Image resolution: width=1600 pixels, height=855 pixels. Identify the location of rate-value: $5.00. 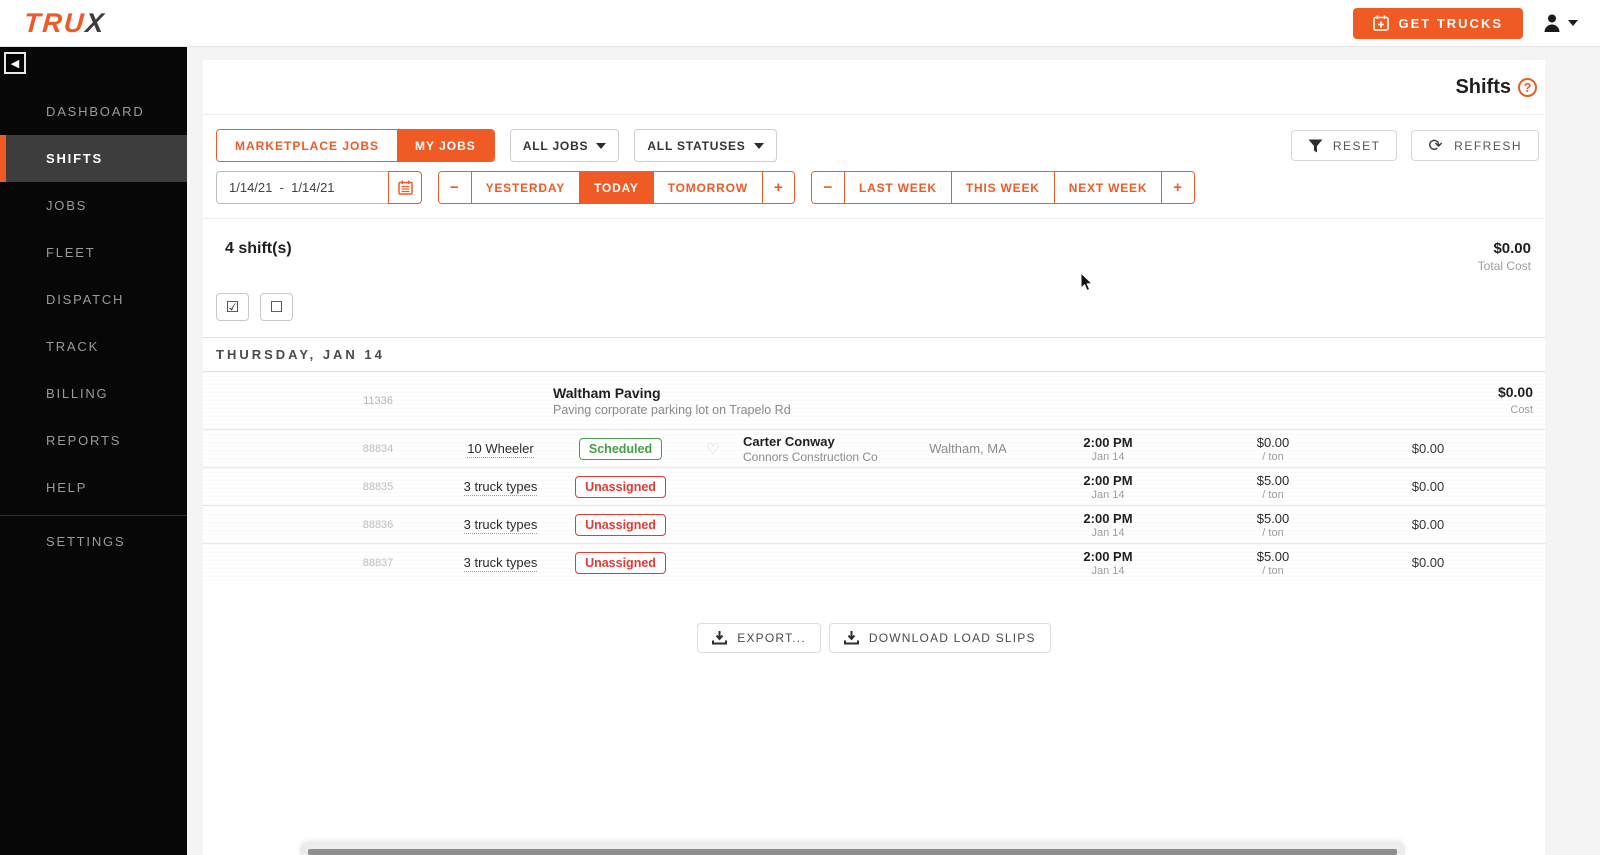
(1273, 518).